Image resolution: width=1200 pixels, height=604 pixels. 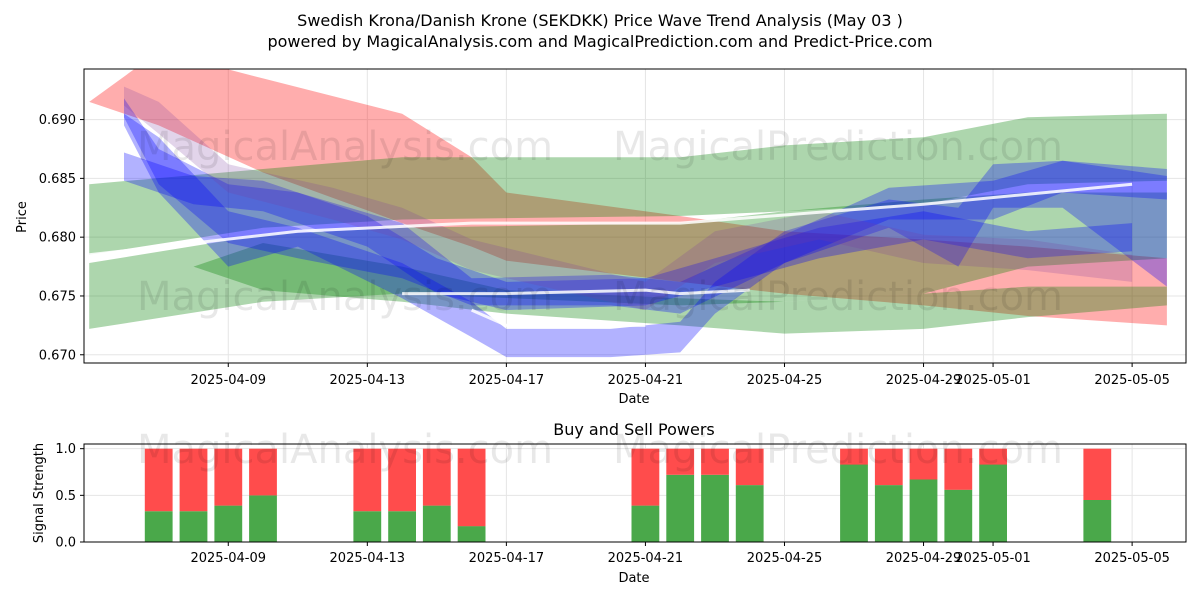 I want to click on price-y-axis-label: Price, so click(x=22, y=217).